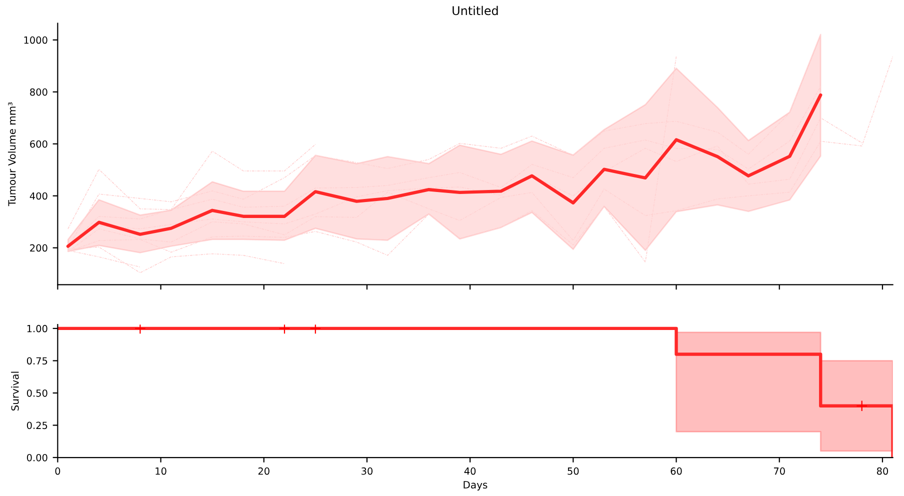 The image size is (904, 496). What do you see at coordinates (39, 248) in the screenshot?
I see `y-tick-label: 200` at bounding box center [39, 248].